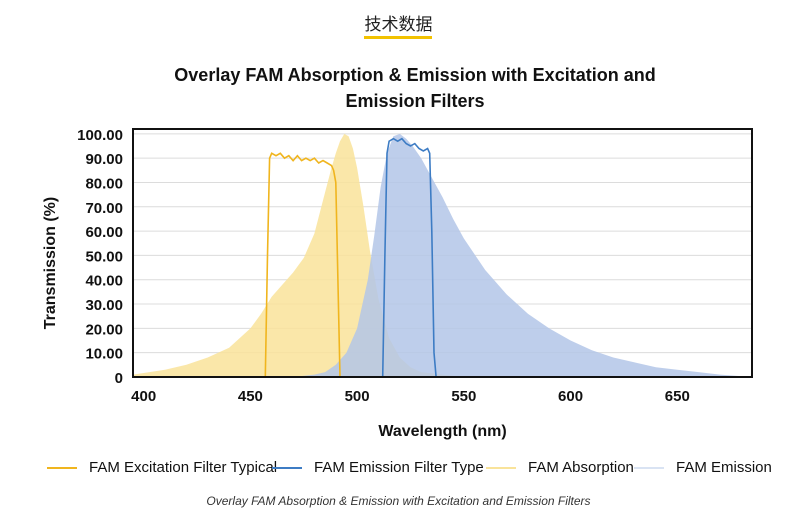  I want to click on legend-label-absorption: FAM Absorption, so click(581, 467).